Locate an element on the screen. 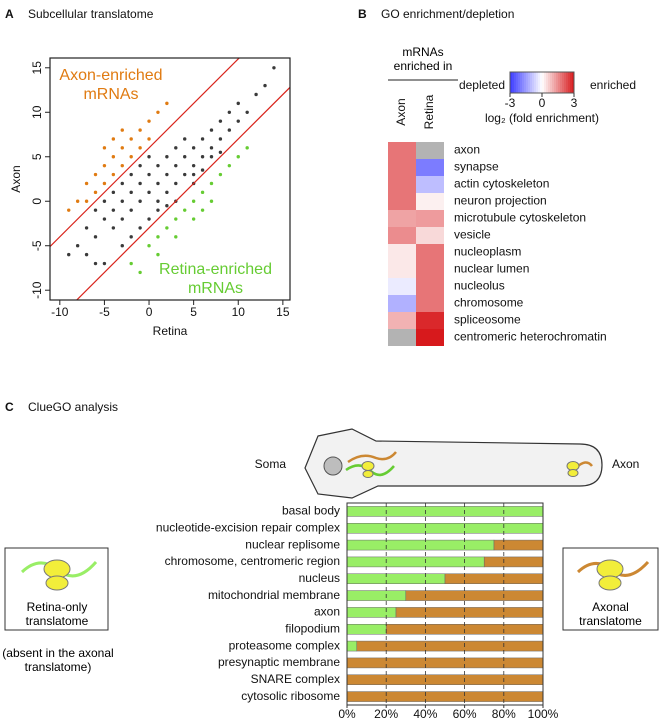 Image resolution: width=664 pixels, height=721 pixels. row-label: microtubule cytoskeleton is located at coordinates (520, 218).